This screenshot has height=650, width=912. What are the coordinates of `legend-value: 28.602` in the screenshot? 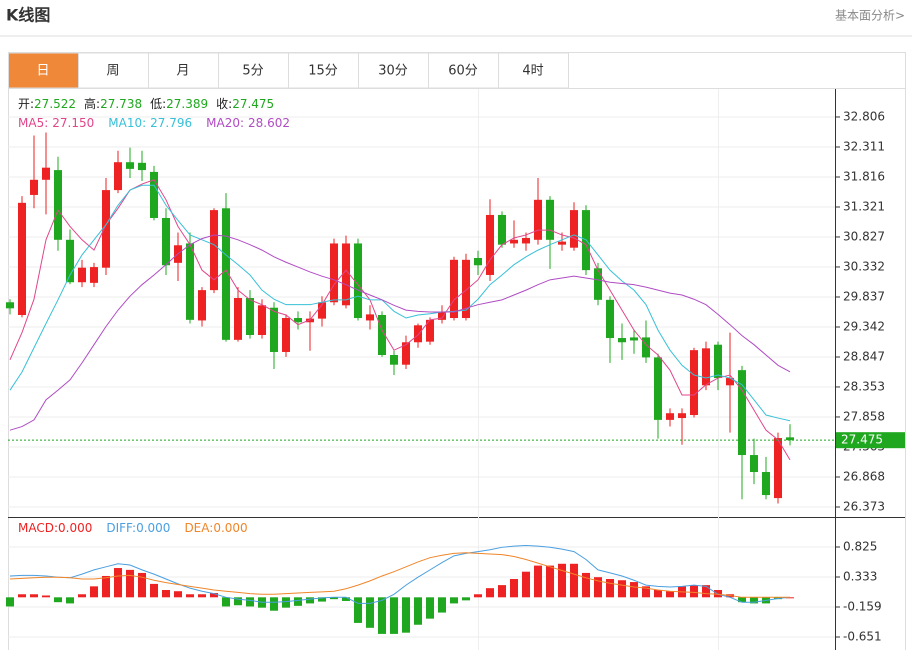 It's located at (269, 123).